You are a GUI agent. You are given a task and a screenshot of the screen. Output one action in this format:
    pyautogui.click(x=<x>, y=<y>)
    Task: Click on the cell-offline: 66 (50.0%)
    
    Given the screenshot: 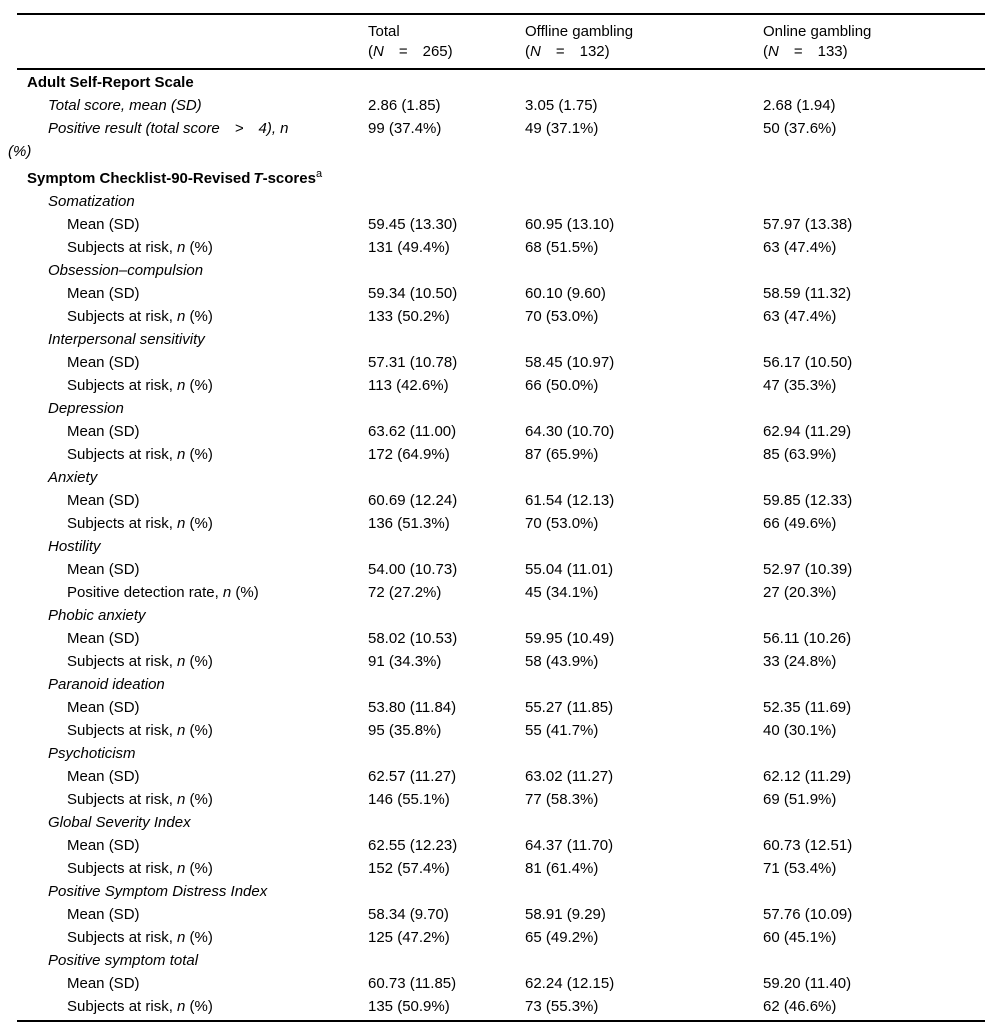 What is the action you would take?
    pyautogui.click(x=562, y=385)
    